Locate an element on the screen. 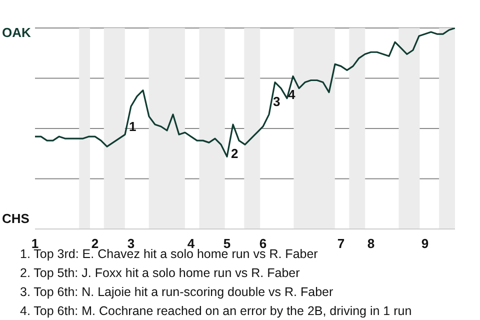  text: CHS is located at coordinates (16, 218).